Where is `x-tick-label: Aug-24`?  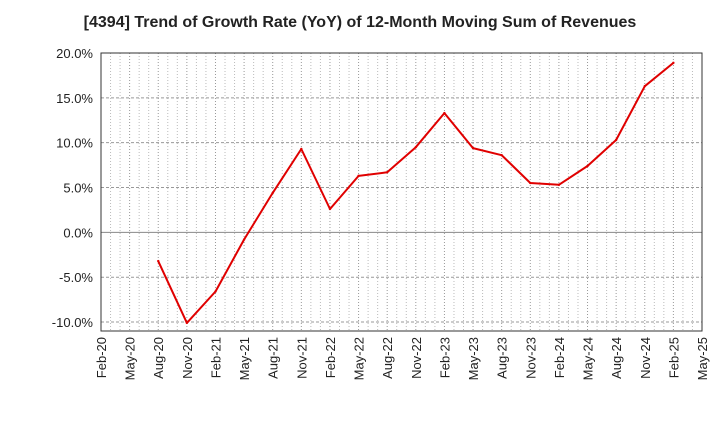
x-tick-label: Aug-24 is located at coordinates (616, 358).